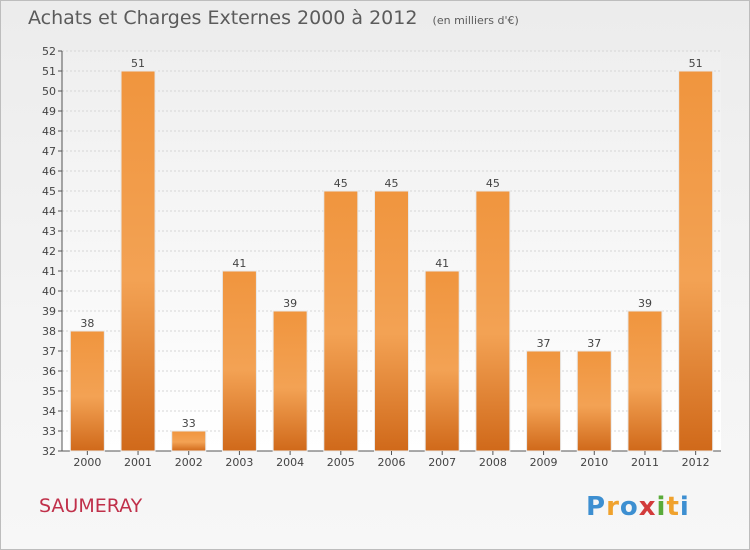 This screenshot has width=750, height=550. Describe the element at coordinates (49, 71) in the screenshot. I see `y-tick-label: 51` at that location.